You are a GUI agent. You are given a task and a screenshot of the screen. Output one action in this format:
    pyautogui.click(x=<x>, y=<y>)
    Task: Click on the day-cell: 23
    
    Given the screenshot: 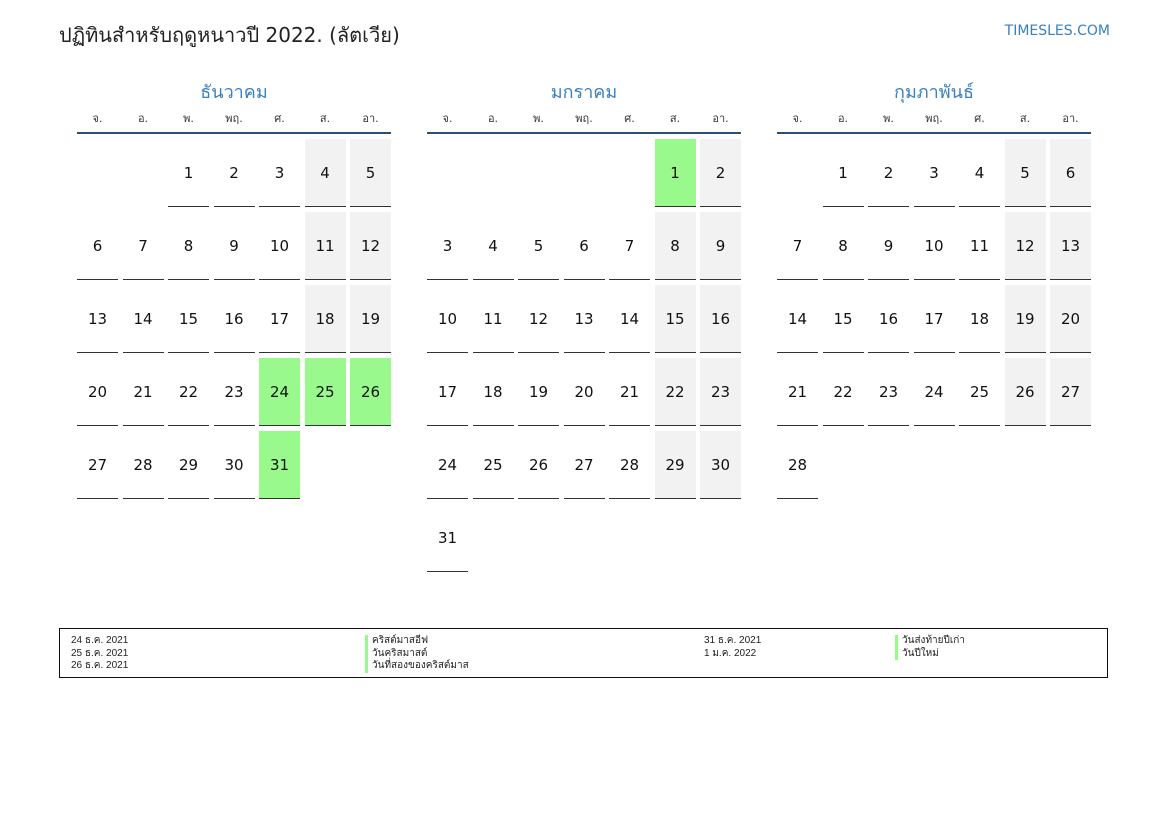 What is the action you would take?
    pyautogui.click(x=720, y=392)
    